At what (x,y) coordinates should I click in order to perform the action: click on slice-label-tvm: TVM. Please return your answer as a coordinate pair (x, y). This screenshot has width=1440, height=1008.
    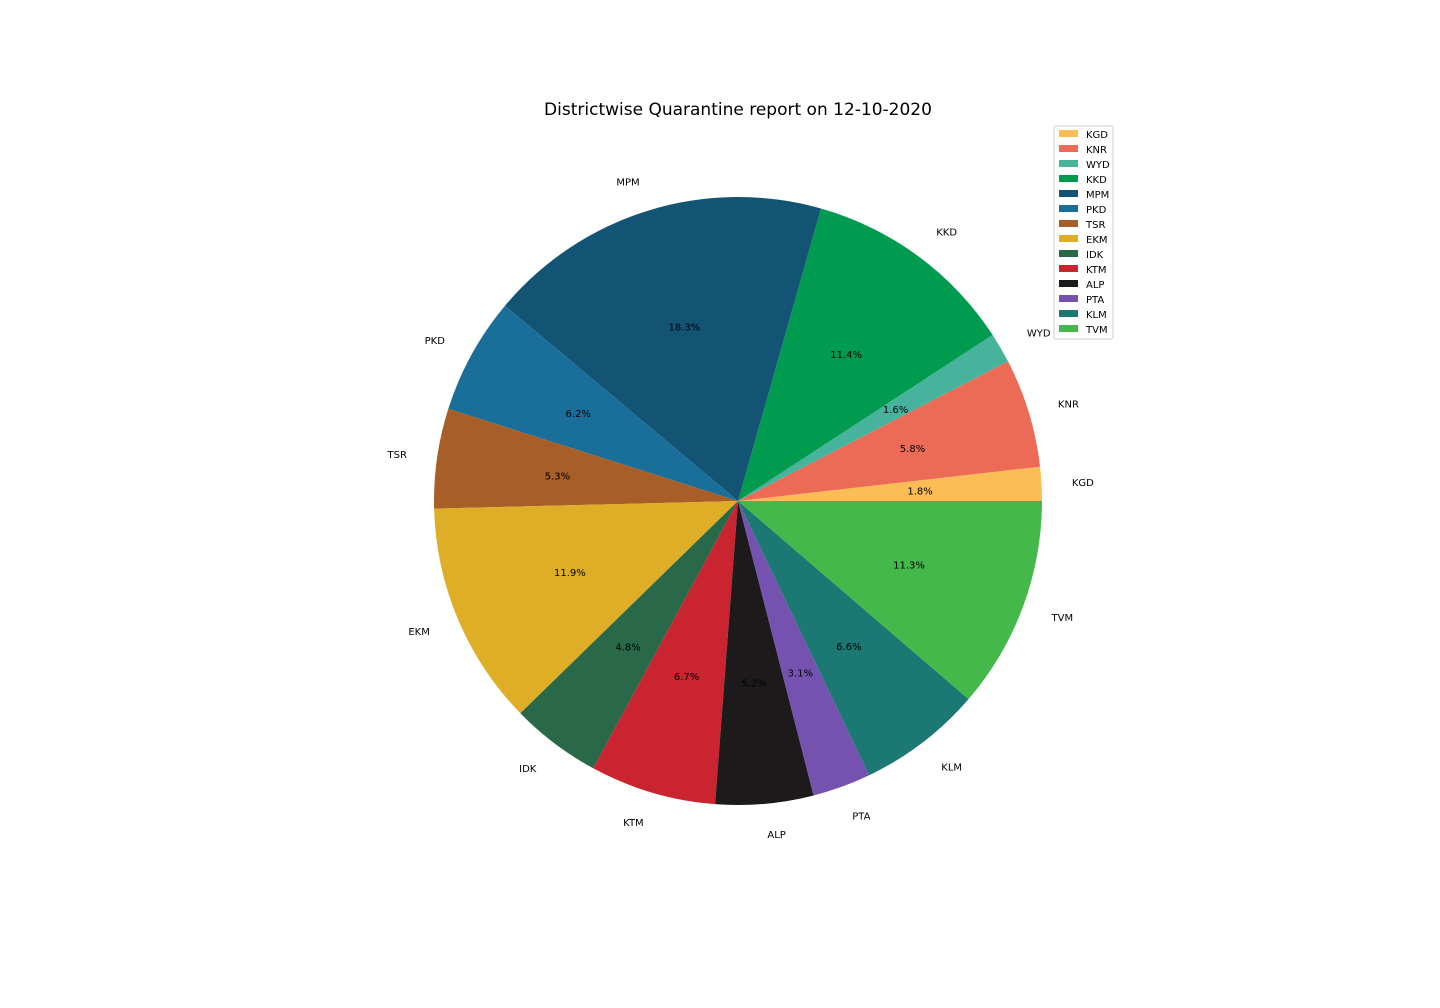
    Looking at the image, I should click on (1062, 618).